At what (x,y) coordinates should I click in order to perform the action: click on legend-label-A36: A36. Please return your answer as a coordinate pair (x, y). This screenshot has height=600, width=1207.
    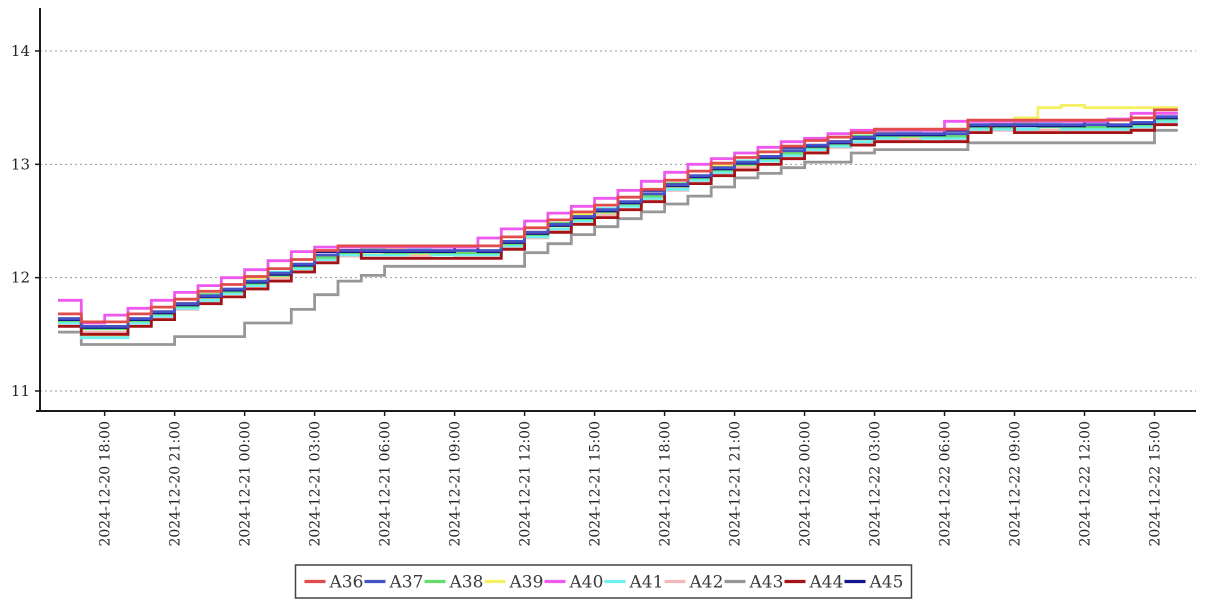
    Looking at the image, I should click on (346, 583).